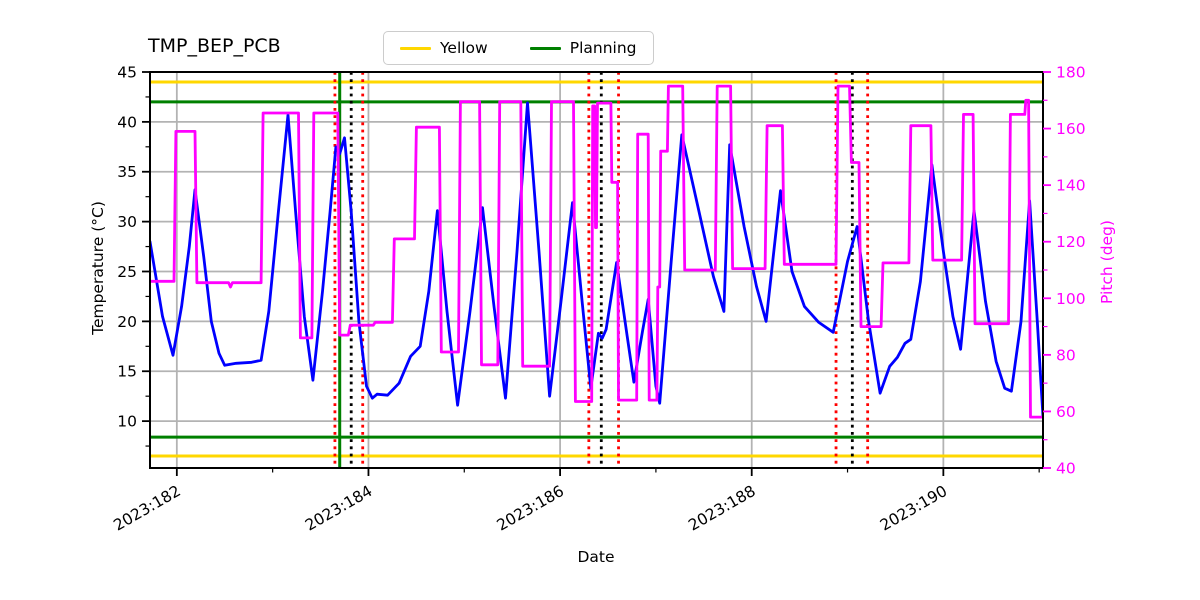 The height and width of the screenshot is (600, 1200). What do you see at coordinates (127, 222) in the screenshot?
I see `svg-text: 30` at bounding box center [127, 222].